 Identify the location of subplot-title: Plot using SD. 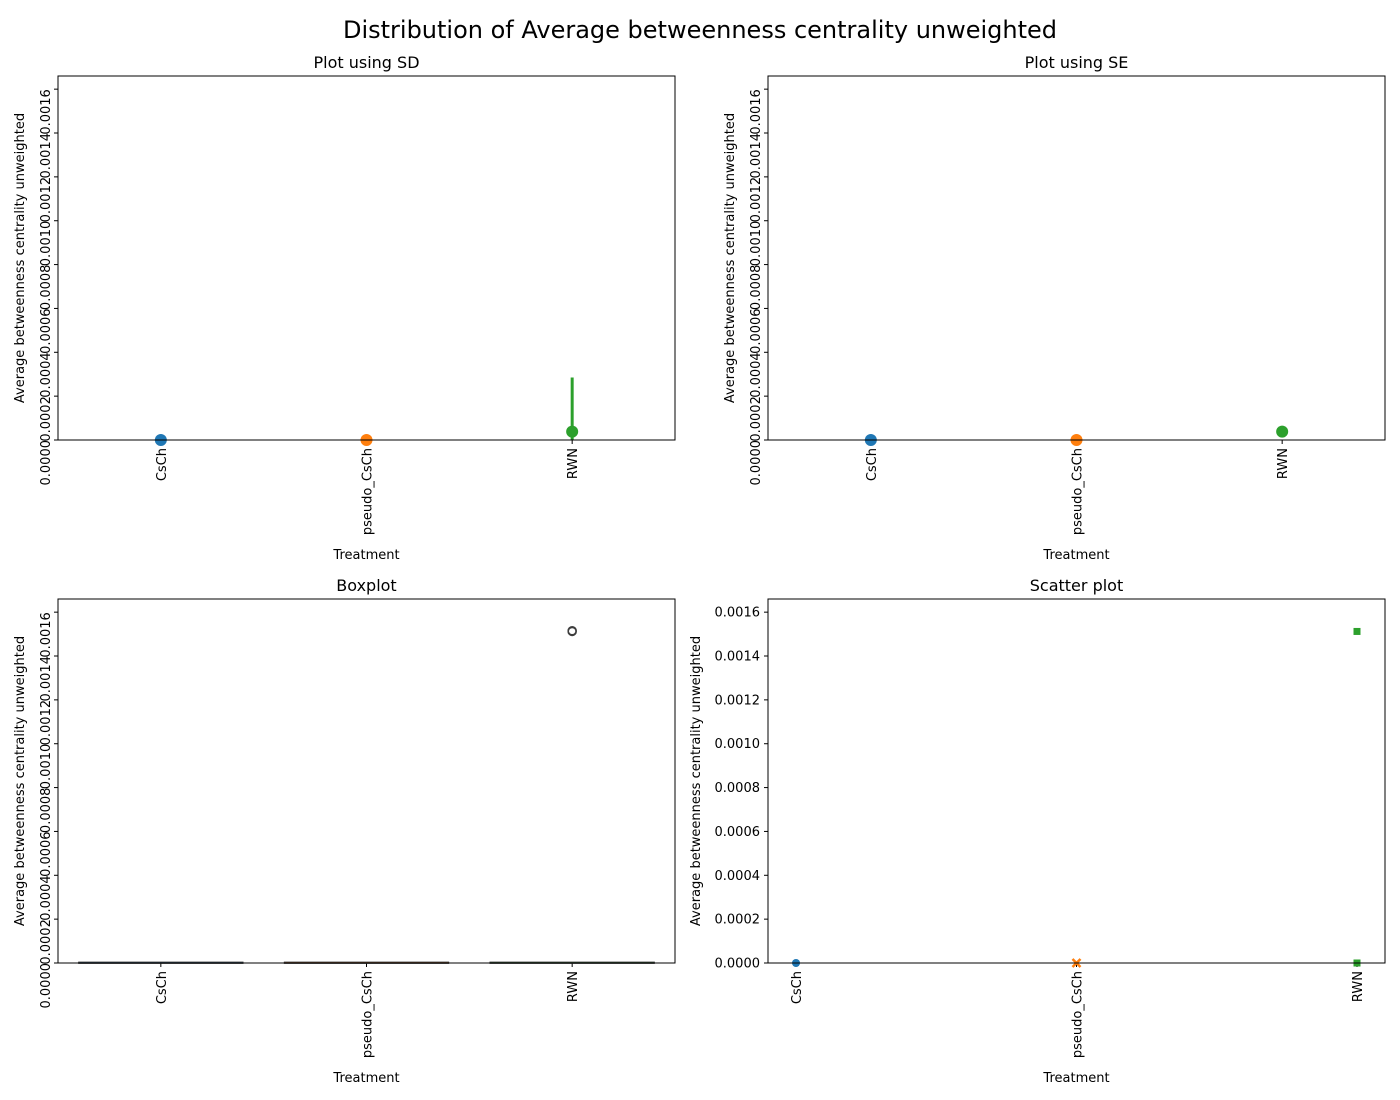
(366, 62).